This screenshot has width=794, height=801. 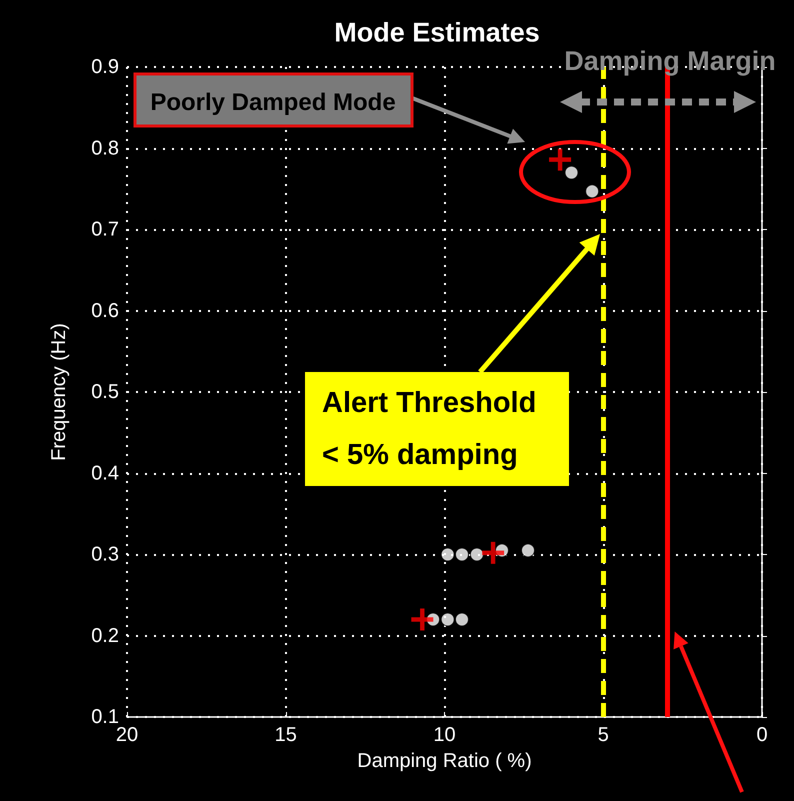 I want to click on annotation: Poorly Damped Mode, so click(x=273, y=102).